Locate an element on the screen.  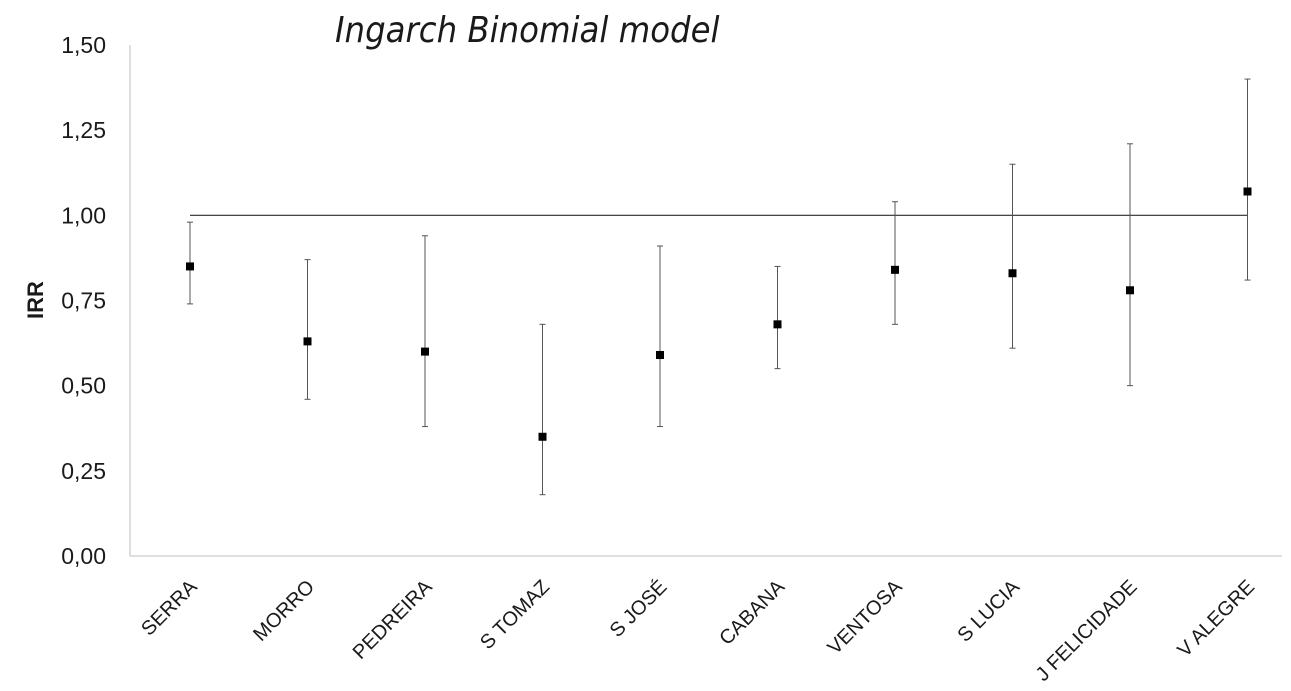
chart-title: Ingarch Binomial model is located at coordinates (527, 30).